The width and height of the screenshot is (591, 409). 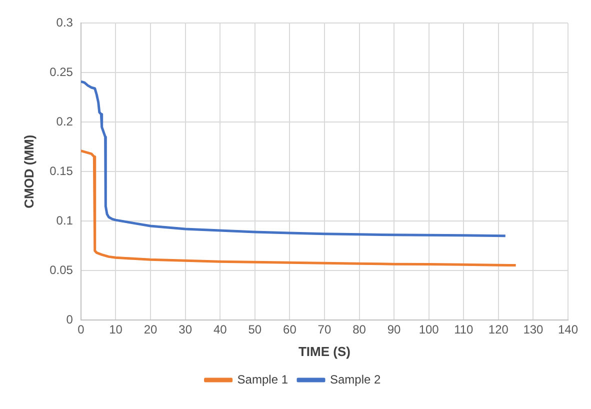 I want to click on legend-label: Sample 1, so click(x=262, y=379).